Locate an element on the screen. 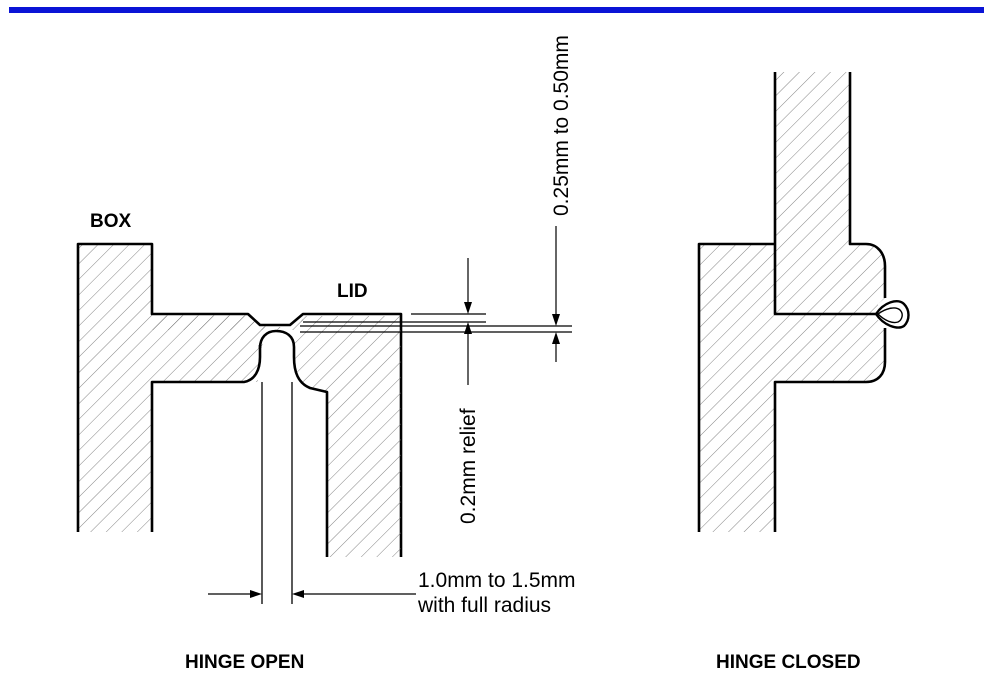 This screenshot has height=685, width=993. box-label: BOX is located at coordinates (111, 221).